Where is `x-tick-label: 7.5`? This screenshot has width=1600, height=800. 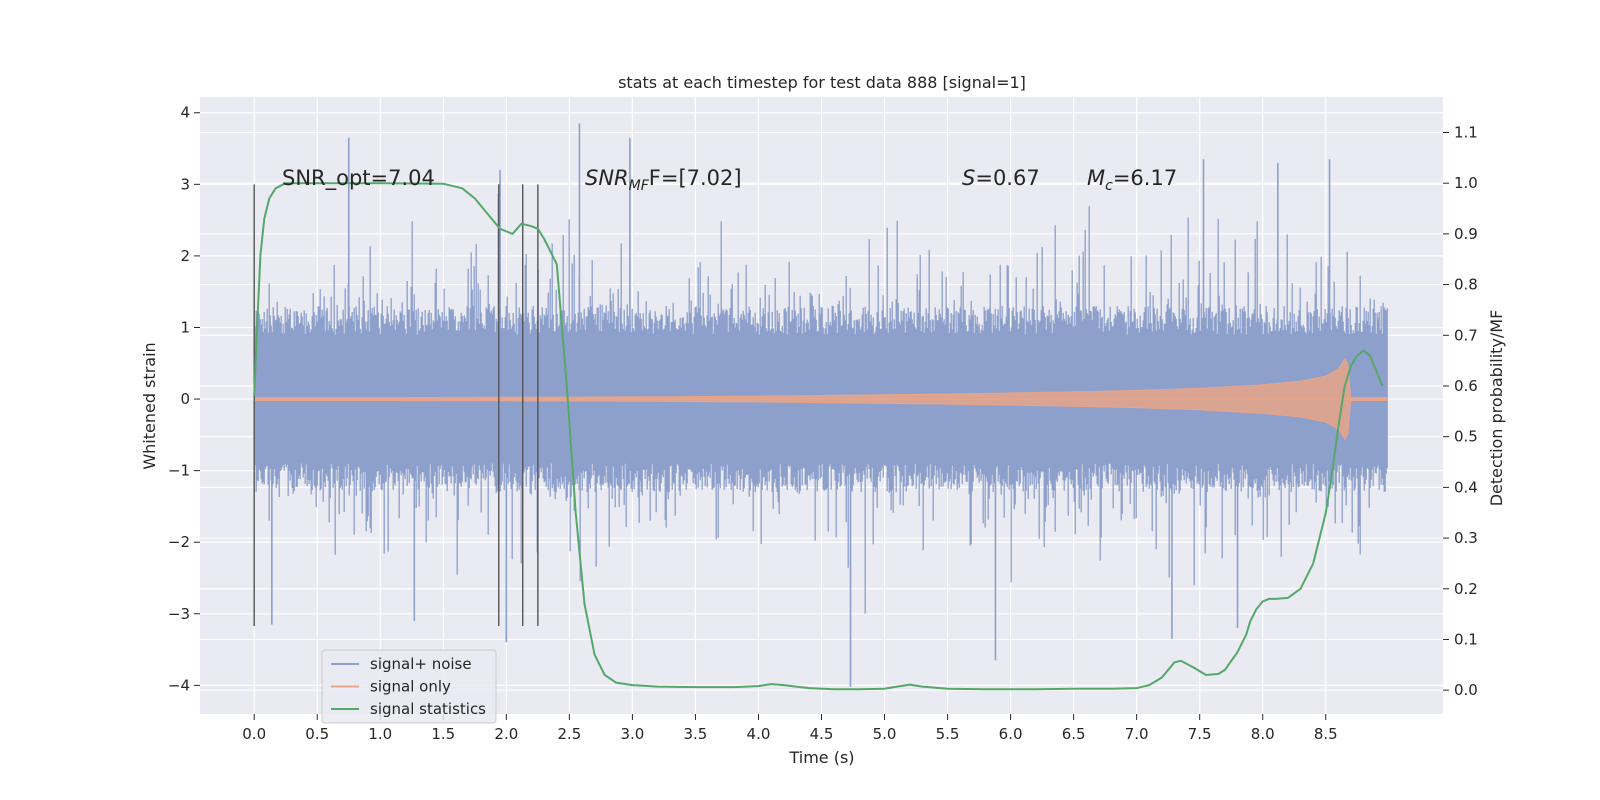
x-tick-label: 7.5 is located at coordinates (1200, 734).